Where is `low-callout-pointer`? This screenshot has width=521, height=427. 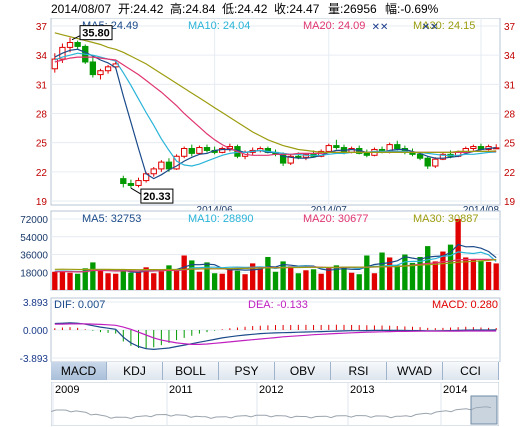
low-callout-pointer is located at coordinates (136, 191).